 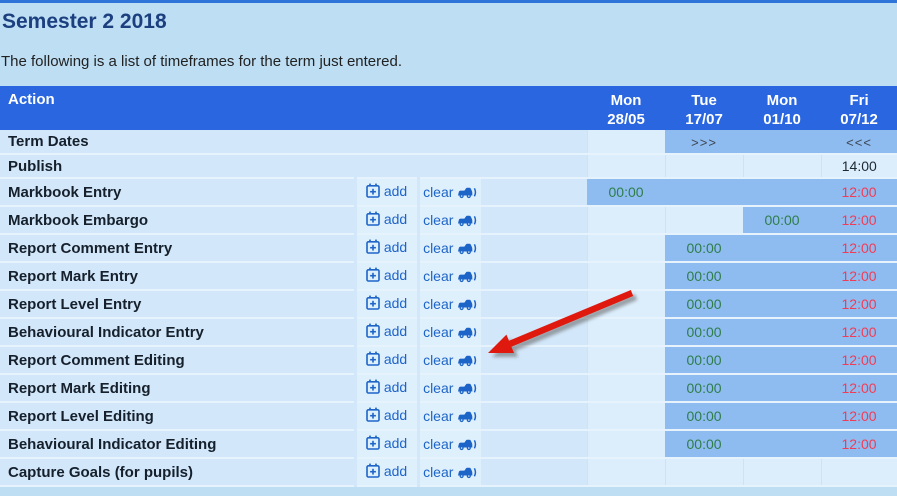 I want to click on table-row: Report Mark Entry add clear 00:00 12:00, so click(x=448, y=276).